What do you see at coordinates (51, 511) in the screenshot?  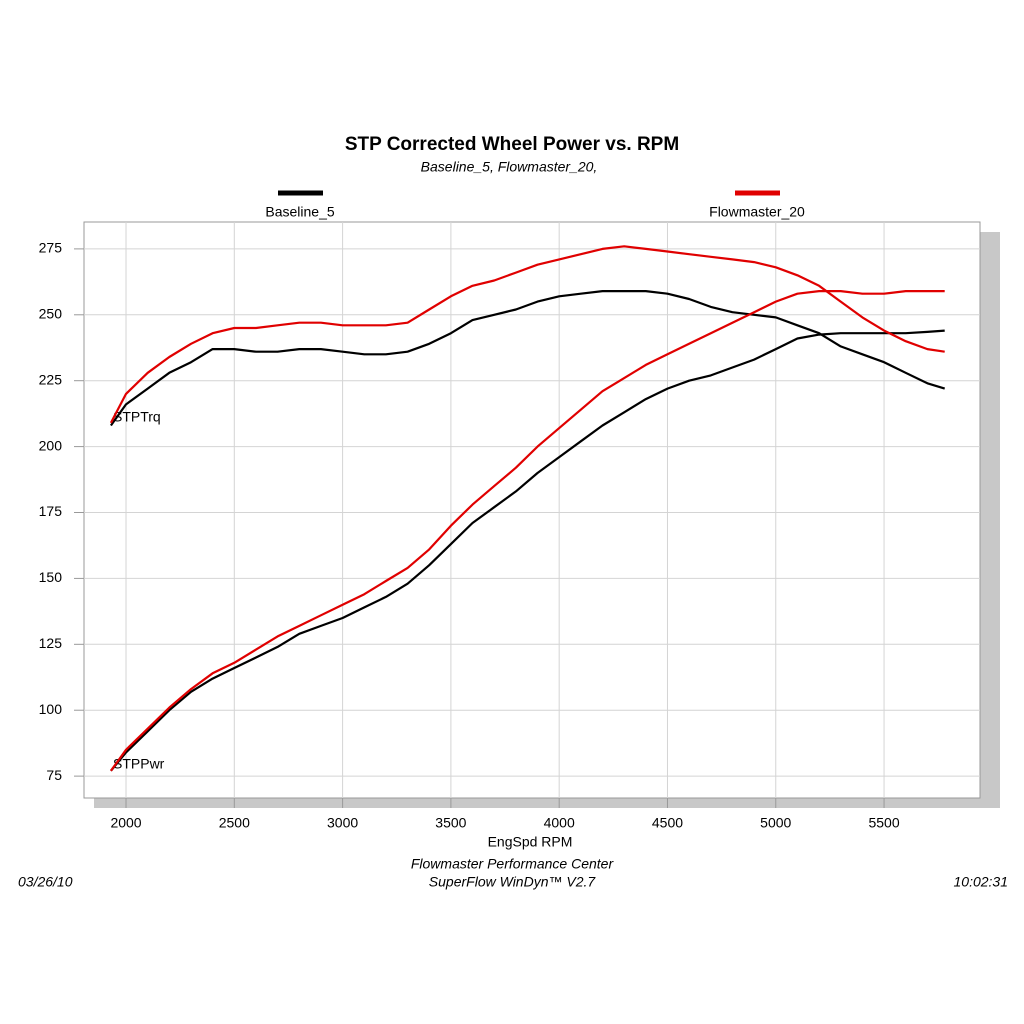 I see `y-tick-label: 175` at bounding box center [51, 511].